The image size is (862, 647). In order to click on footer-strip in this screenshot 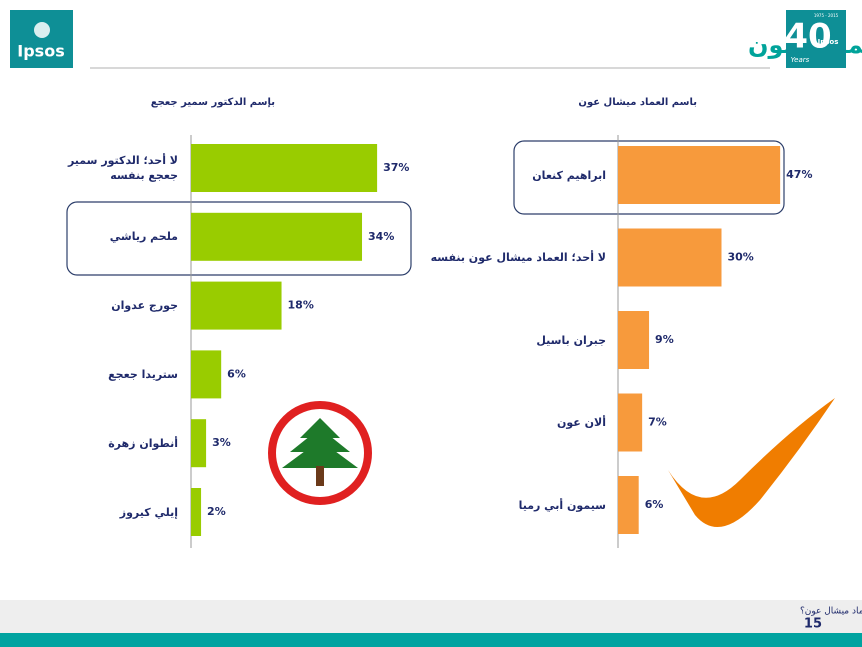, I will do `click(431, 640)`.